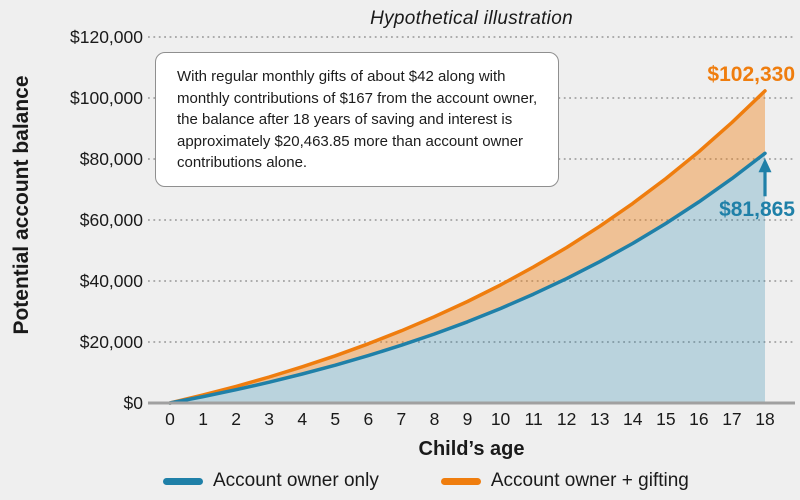 Image resolution: width=800 pixels, height=500 pixels. Describe the element at coordinates (106, 37) in the screenshot. I see `y-tick-label: $120,000` at that location.